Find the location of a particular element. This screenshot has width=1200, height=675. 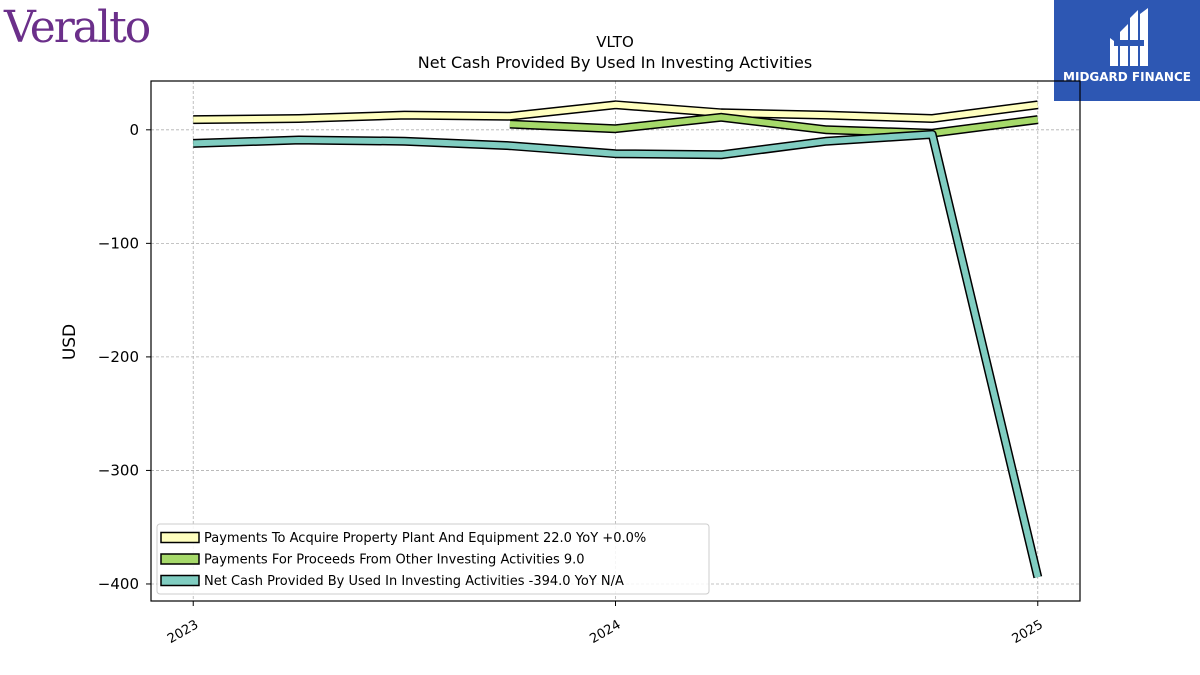

y-tick-label: 0 is located at coordinates (134, 130).